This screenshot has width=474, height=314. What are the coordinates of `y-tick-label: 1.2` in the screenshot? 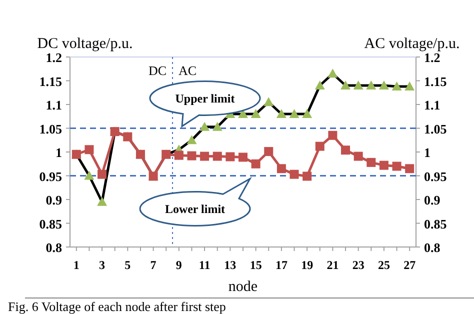 It's located at (54, 57).